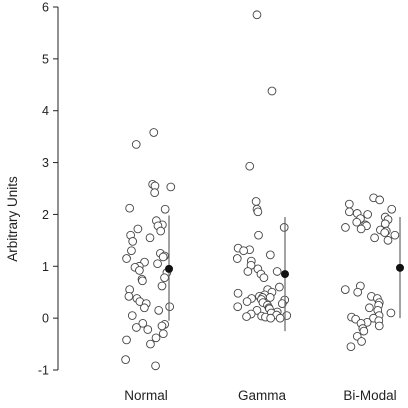 The height and width of the screenshot is (408, 408). Describe the element at coordinates (146, 395) in the screenshot. I see `category-label: Normal` at that location.